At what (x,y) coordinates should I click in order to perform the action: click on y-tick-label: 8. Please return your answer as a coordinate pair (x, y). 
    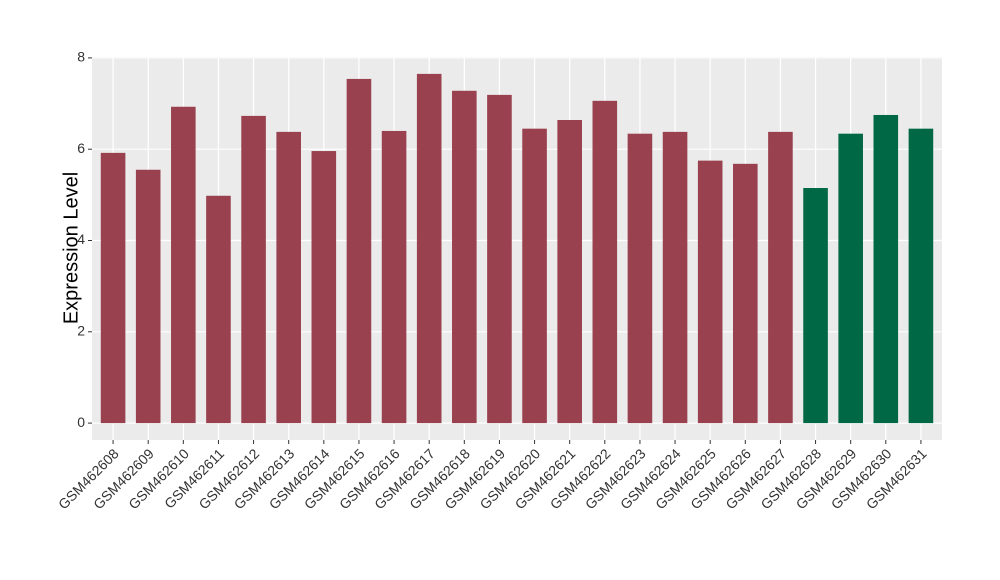
    Looking at the image, I should click on (81, 57).